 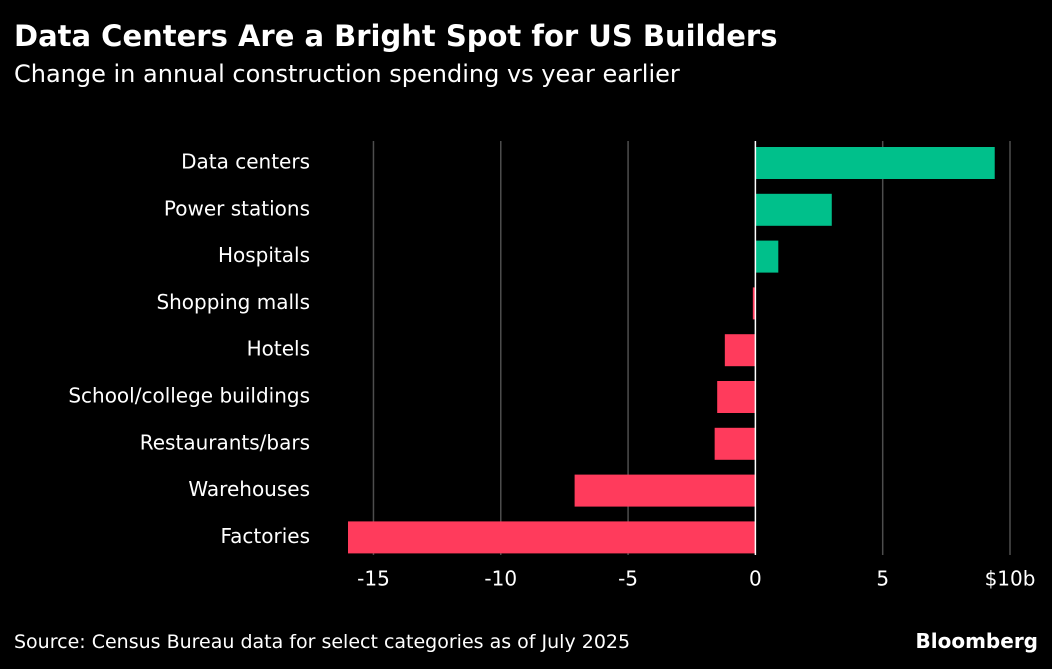 What do you see at coordinates (767, 256) in the screenshot?
I see `bar-hospitals` at bounding box center [767, 256].